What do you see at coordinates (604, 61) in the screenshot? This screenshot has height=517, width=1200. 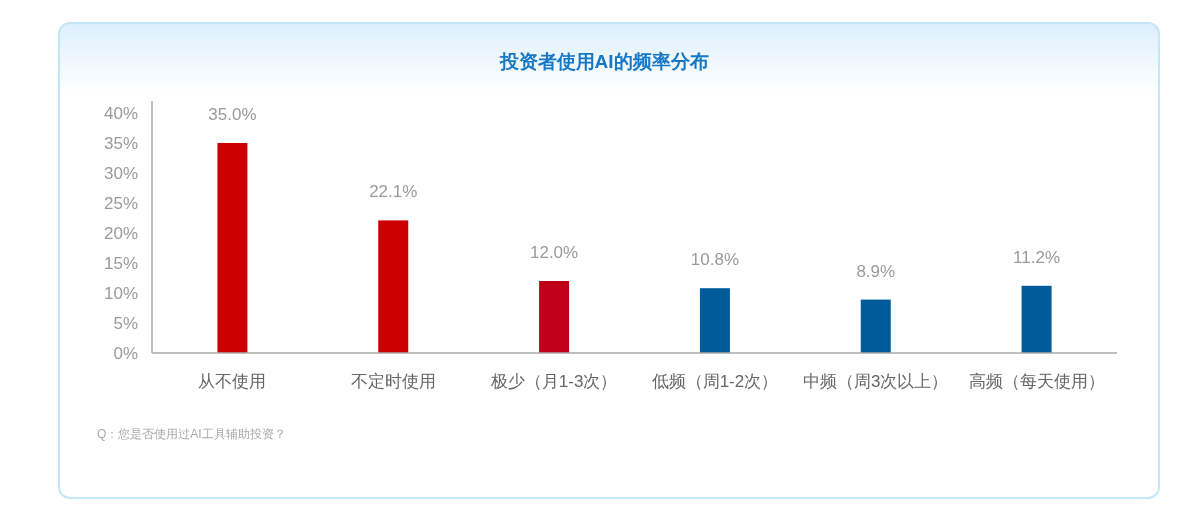 I see `title: 投资者使用AI的频率分布` at bounding box center [604, 61].